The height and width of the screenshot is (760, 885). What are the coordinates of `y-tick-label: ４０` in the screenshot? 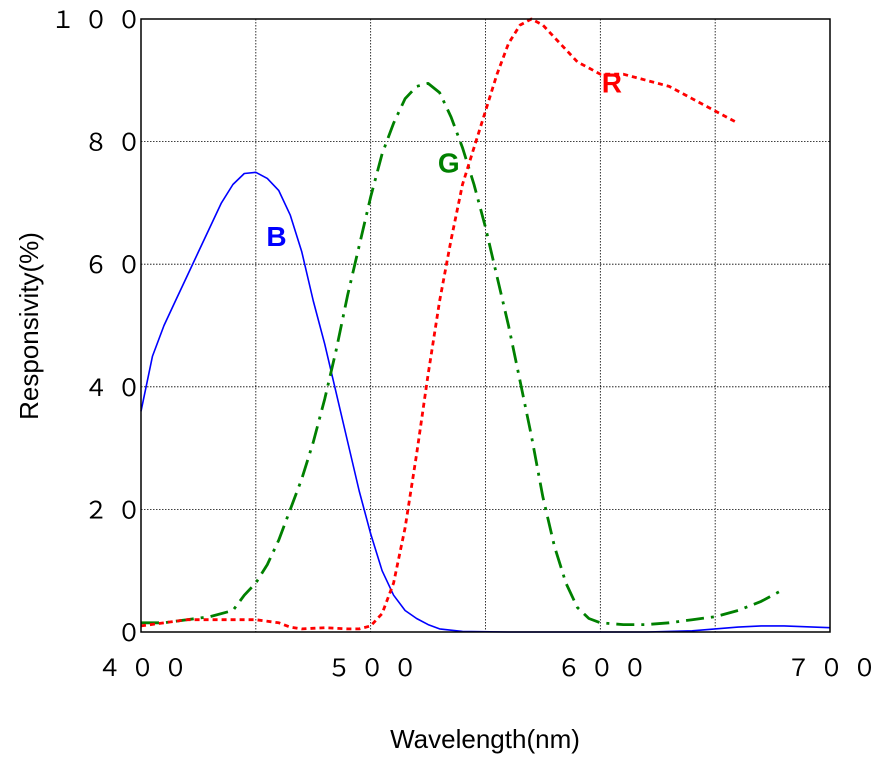 It's located at (117, 388).